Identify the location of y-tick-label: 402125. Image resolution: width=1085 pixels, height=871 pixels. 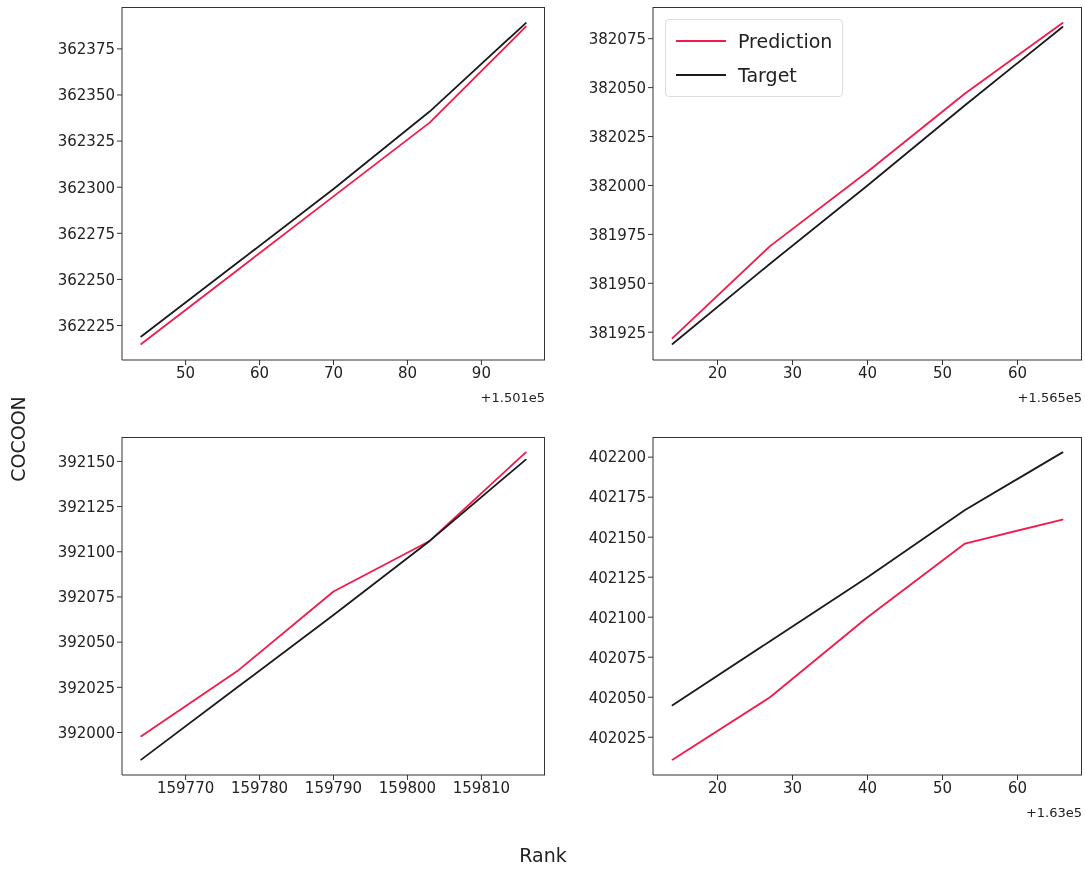
(617, 577).